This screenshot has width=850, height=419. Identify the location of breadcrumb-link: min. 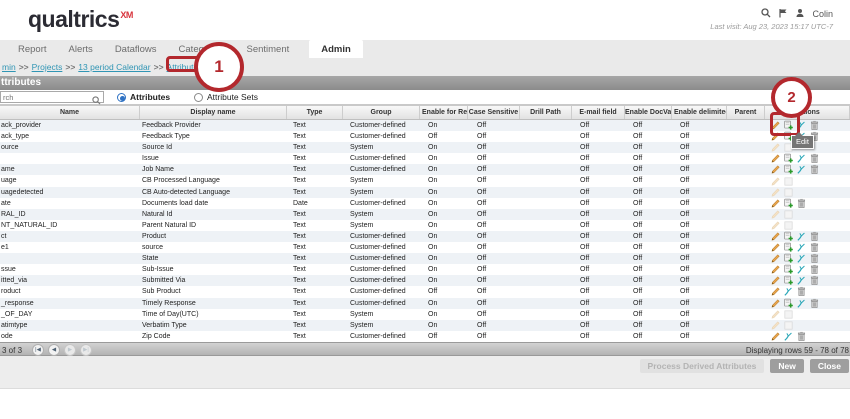
(9, 67).